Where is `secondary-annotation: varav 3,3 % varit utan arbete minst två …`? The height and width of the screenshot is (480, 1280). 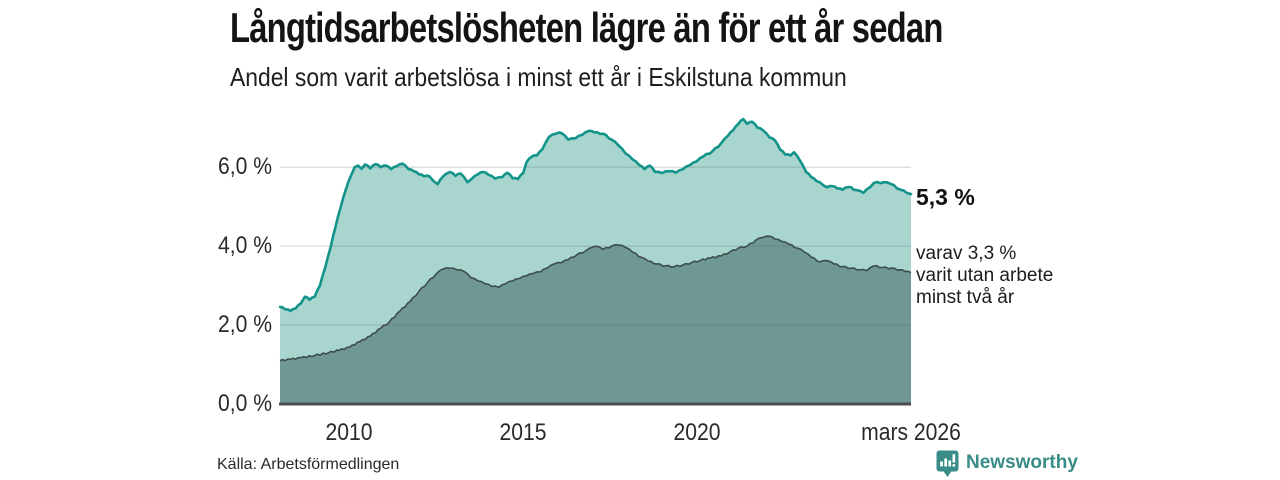
secondary-annotation: varav 3,3 % varit utan arbete minst två … is located at coordinates (984, 276).